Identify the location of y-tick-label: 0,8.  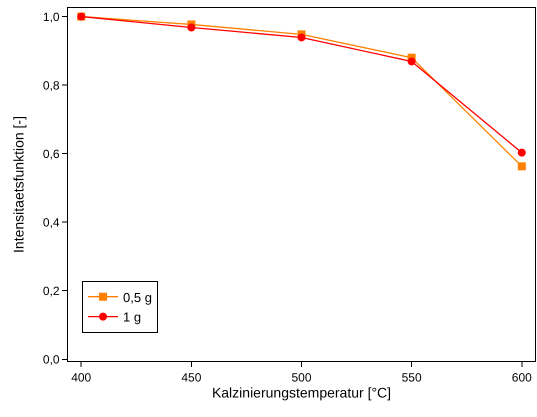
(51, 85).